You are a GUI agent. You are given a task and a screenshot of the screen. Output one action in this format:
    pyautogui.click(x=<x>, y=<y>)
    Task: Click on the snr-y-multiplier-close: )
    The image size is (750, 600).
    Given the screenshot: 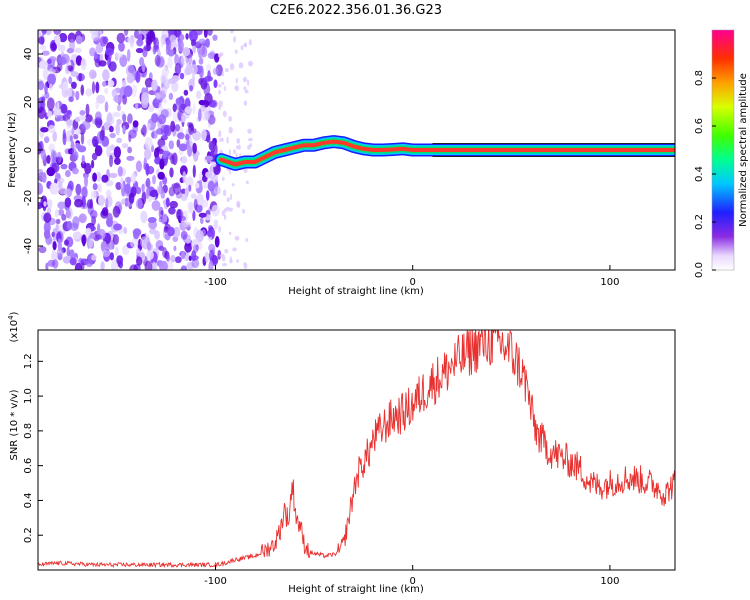 What is the action you would take?
    pyautogui.click(x=14, y=313)
    